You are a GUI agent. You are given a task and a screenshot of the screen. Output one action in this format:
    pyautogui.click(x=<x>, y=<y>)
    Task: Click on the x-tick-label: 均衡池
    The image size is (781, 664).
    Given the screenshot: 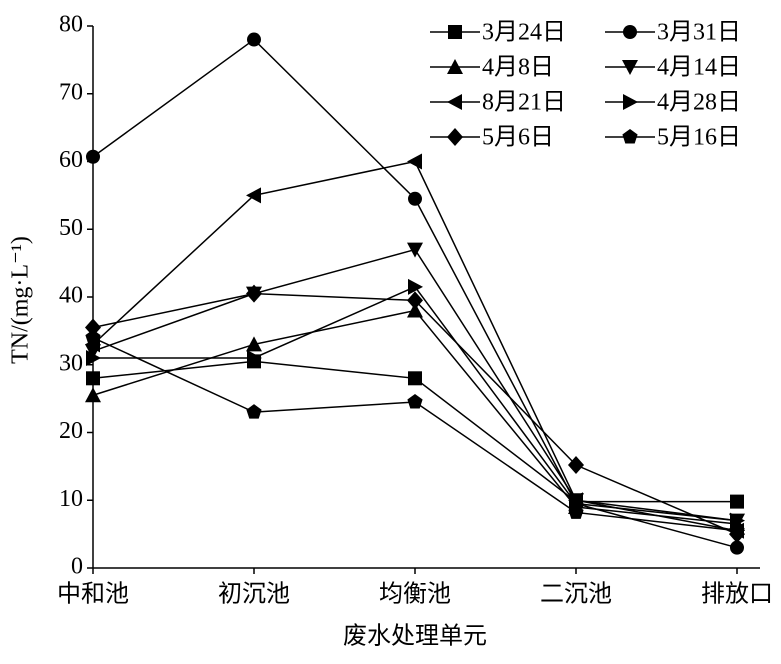 What is the action you would take?
    pyautogui.click(x=415, y=594)
    